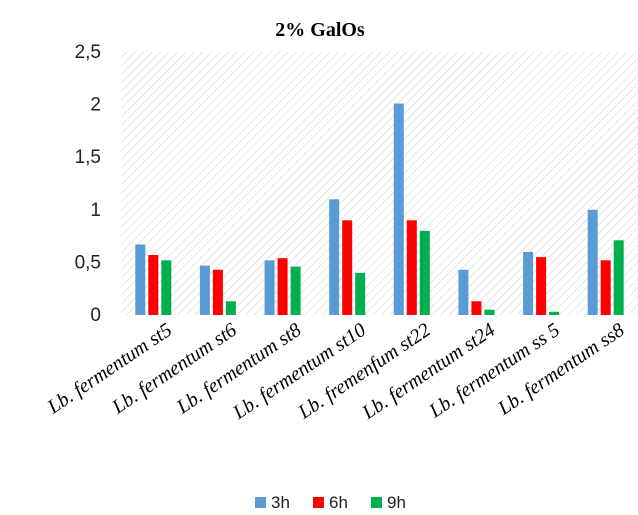 Image resolution: width=638 pixels, height=515 pixels. I want to click on legend-label-3h: 3h, so click(280, 502).